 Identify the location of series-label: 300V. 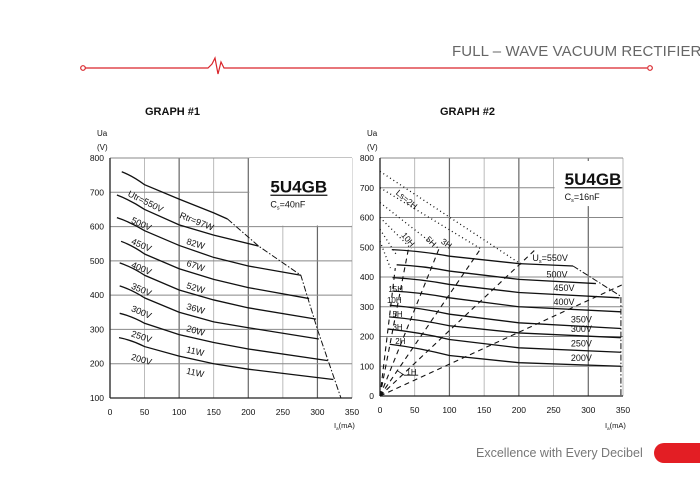
(581, 329).